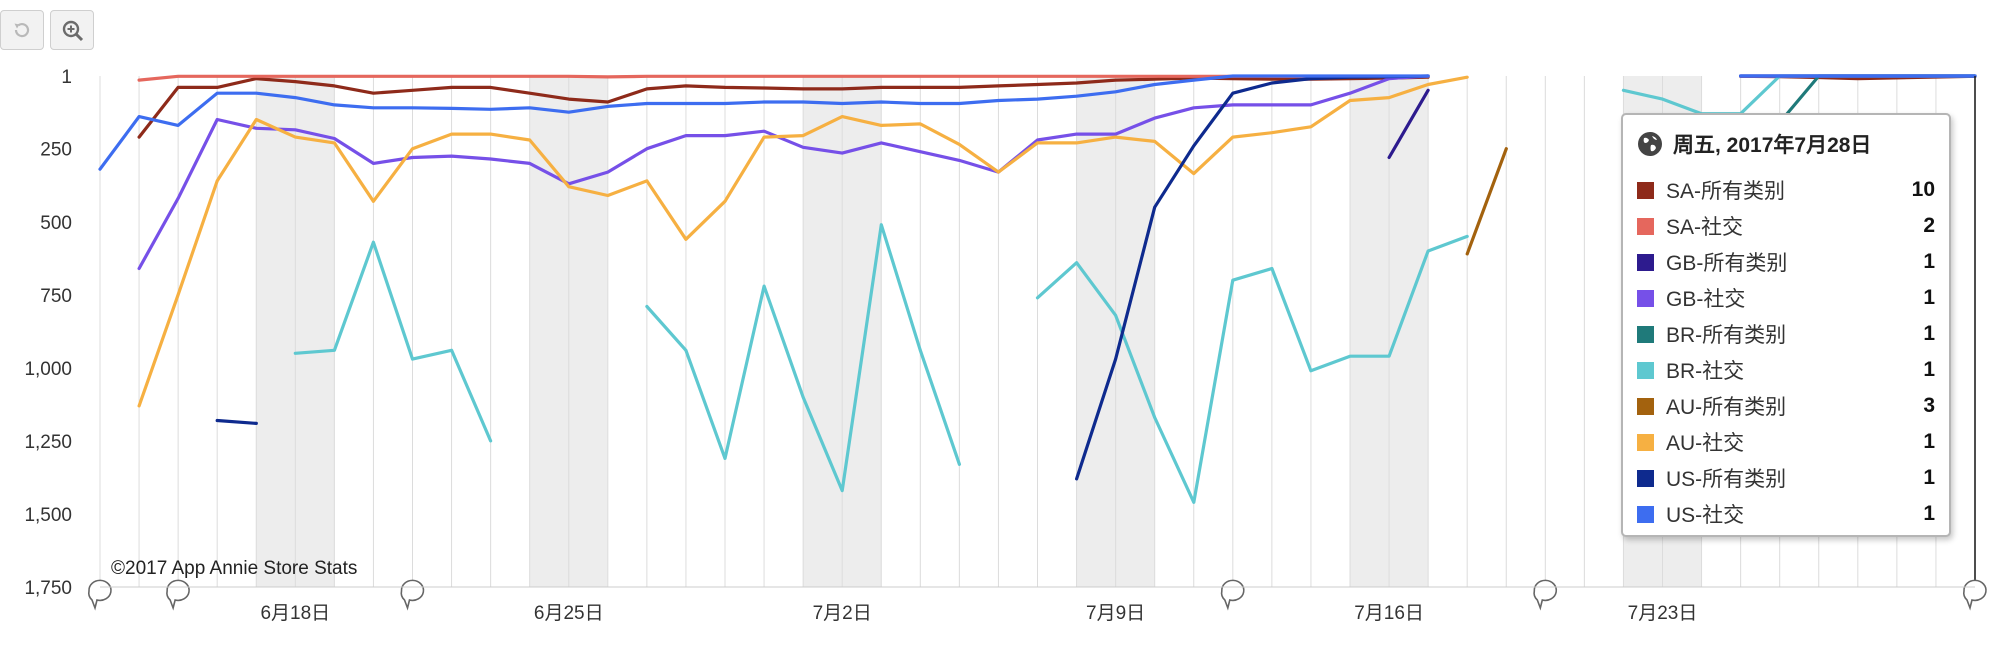 The width and height of the screenshot is (2014, 646). I want to click on tooltip-row: GB-所有类别 1, so click(1786, 262).